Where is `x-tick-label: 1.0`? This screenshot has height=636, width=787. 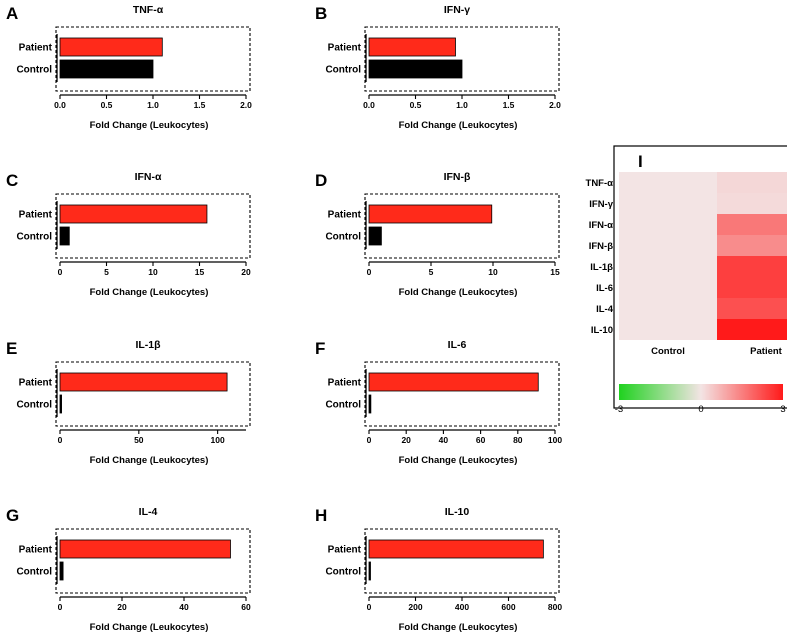
x-tick-label: 1.0 is located at coordinates (153, 105).